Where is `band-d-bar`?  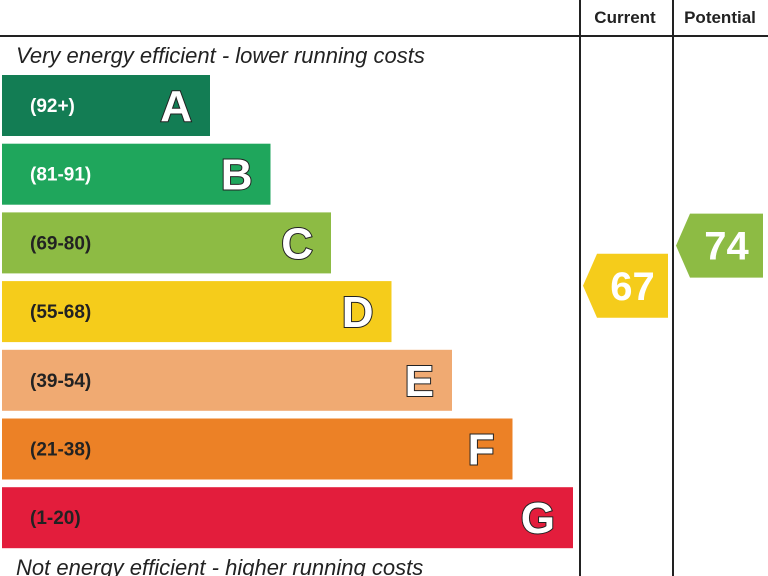 band-d-bar is located at coordinates (197, 312).